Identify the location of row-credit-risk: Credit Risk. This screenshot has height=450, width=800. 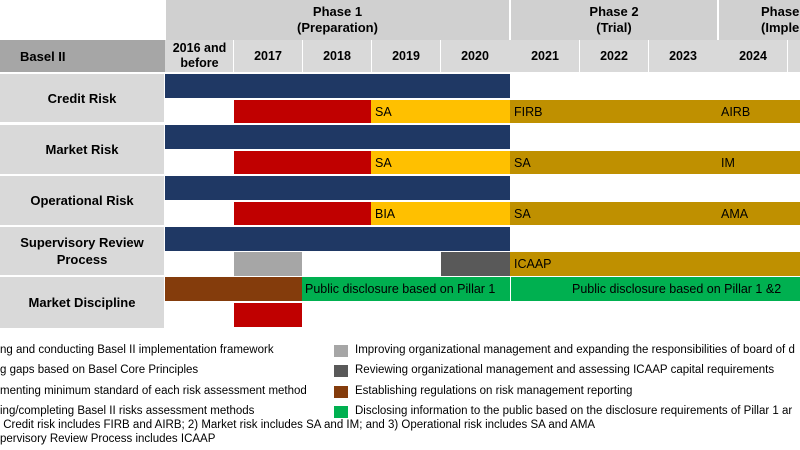
(82, 98).